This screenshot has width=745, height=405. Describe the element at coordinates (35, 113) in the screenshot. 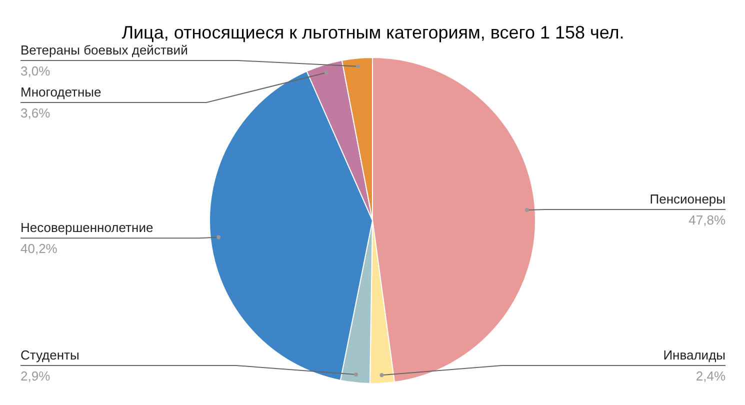

I see `data-label: 3,6%` at that location.